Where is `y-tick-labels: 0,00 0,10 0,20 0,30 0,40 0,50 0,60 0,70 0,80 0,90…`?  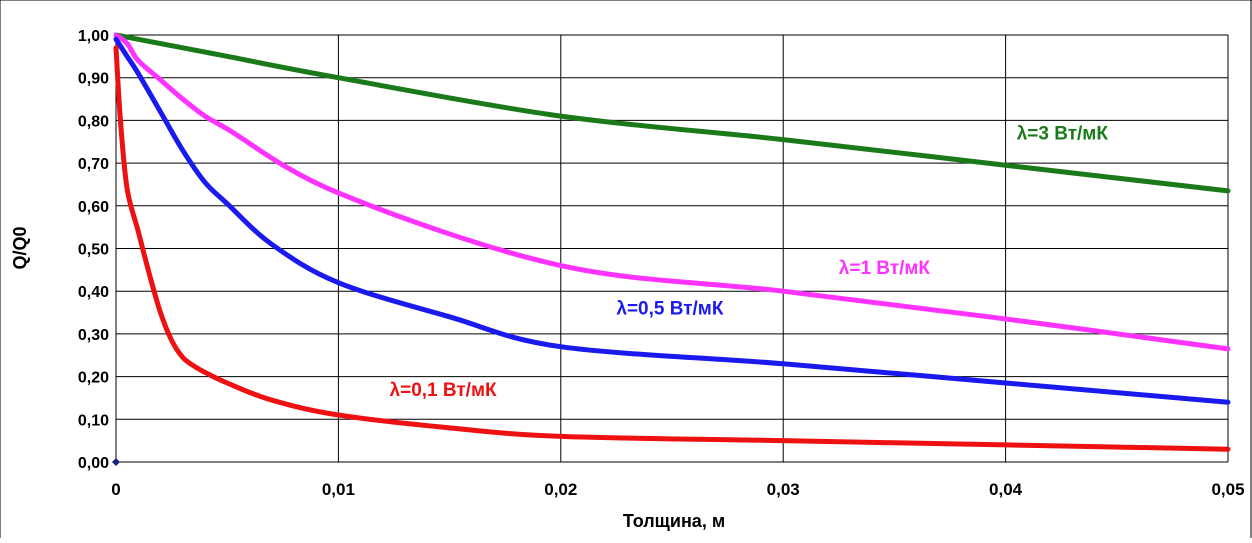 y-tick-labels: 0,00 0,10 0,20 0,30 0,40 0,50 0,60 0,70 0,80 0,90… is located at coordinates (93, 250).